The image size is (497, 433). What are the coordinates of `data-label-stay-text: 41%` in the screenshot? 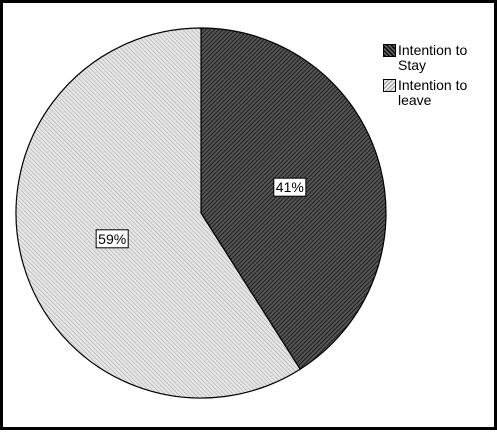 It's located at (290, 187).